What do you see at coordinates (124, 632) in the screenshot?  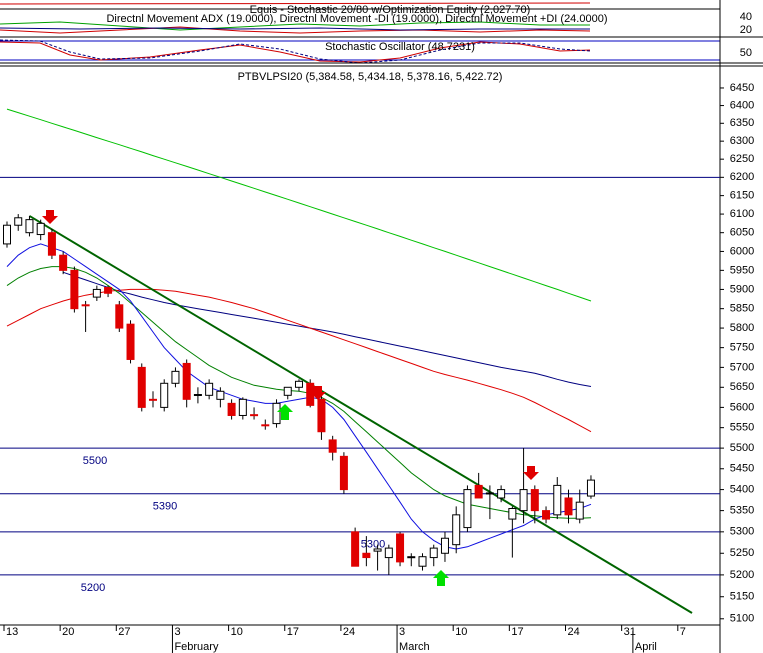 I see `x-tick-label: 27` at bounding box center [124, 632].